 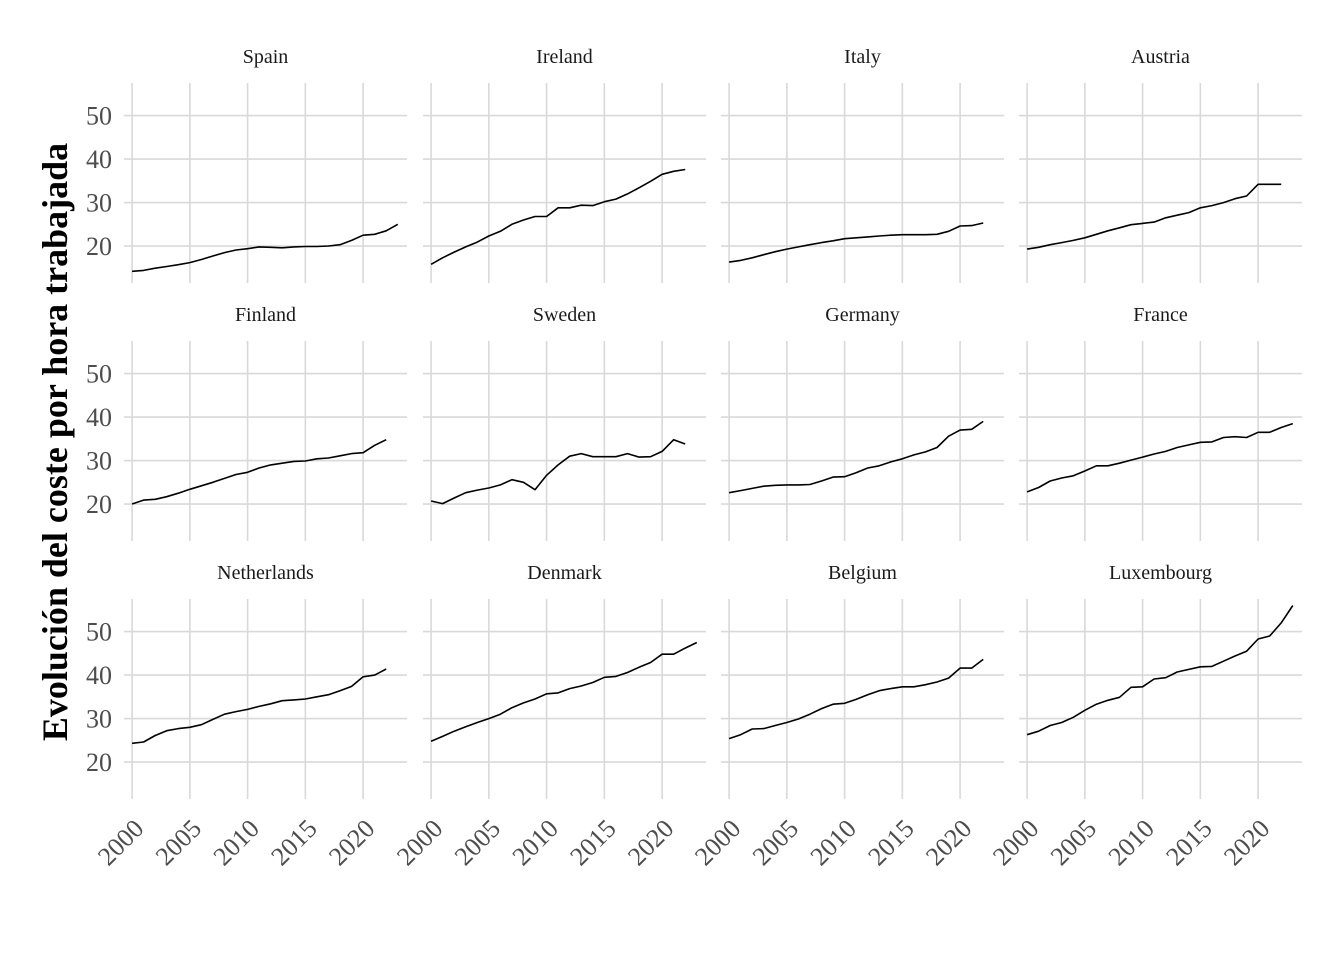 I want to click on series-line-belgium, so click(x=856, y=699).